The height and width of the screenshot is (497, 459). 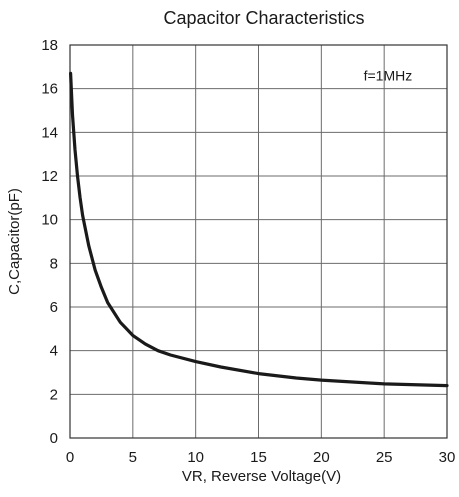 What do you see at coordinates (54, 351) in the screenshot?
I see `y-tick-label-4: 4` at bounding box center [54, 351].